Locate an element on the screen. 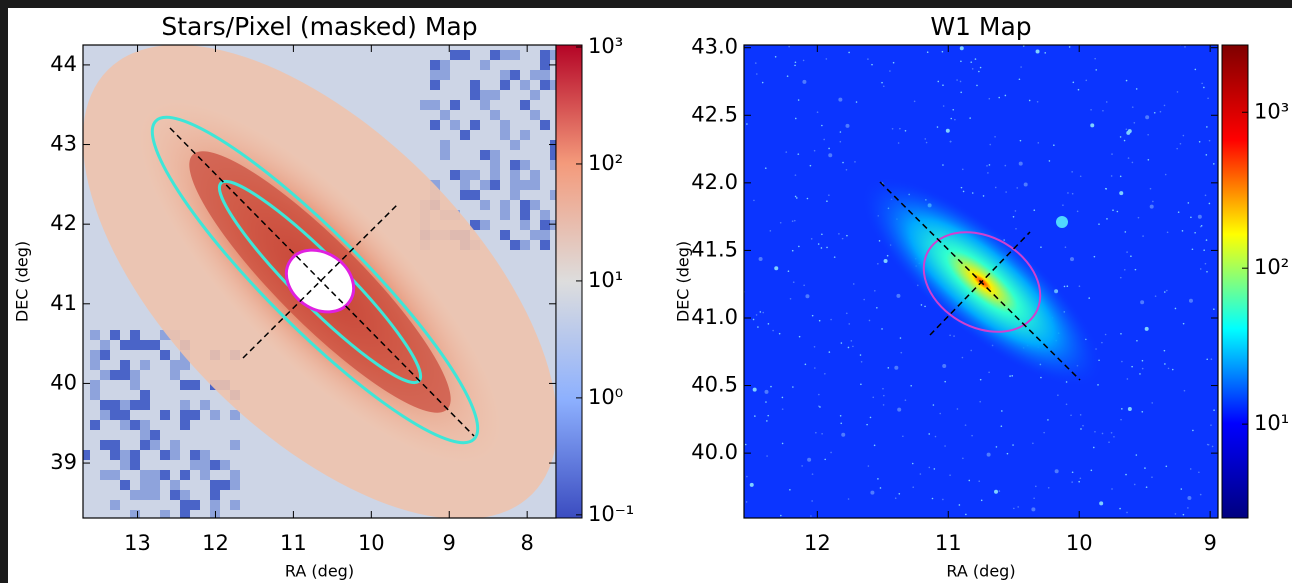 The width and height of the screenshot is (1292, 583). y-tick-label: 42.0 is located at coordinates (714, 182).